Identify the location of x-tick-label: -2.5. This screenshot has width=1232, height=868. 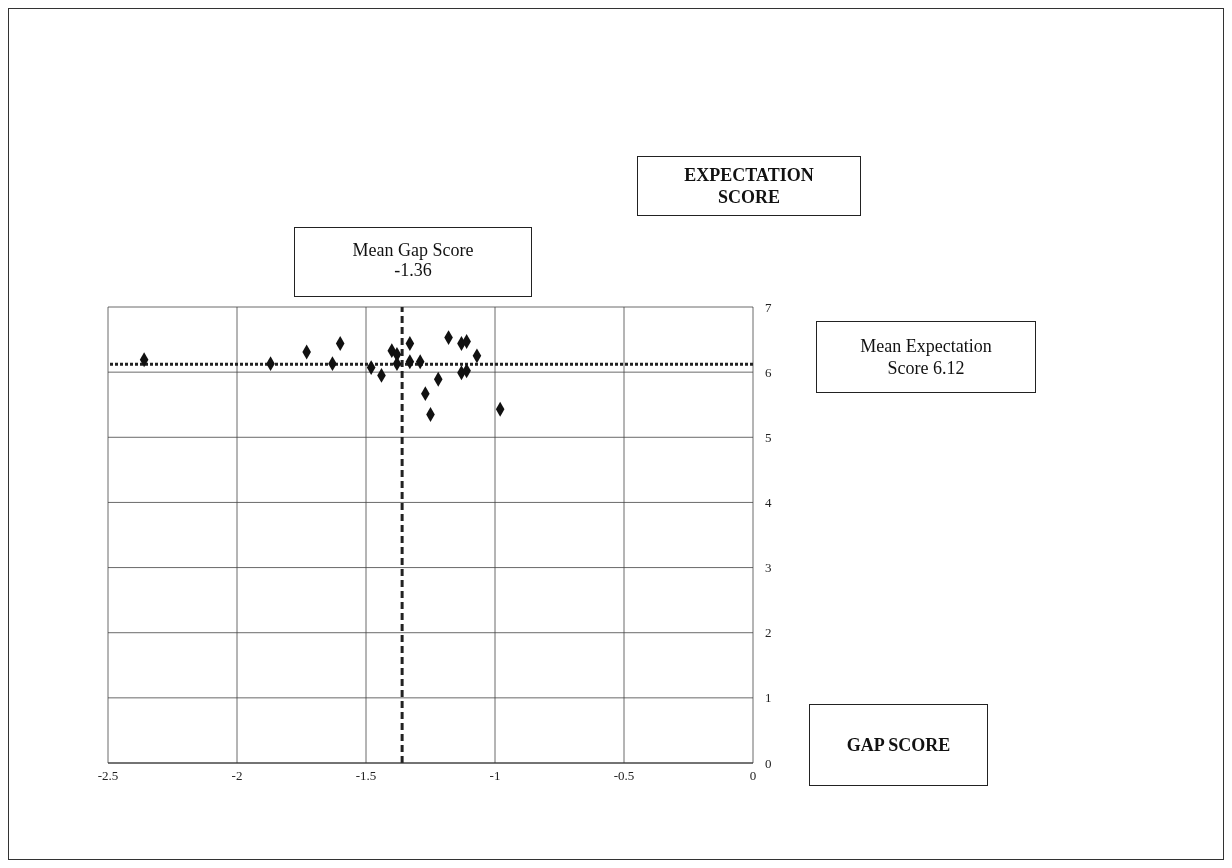
(108, 776).